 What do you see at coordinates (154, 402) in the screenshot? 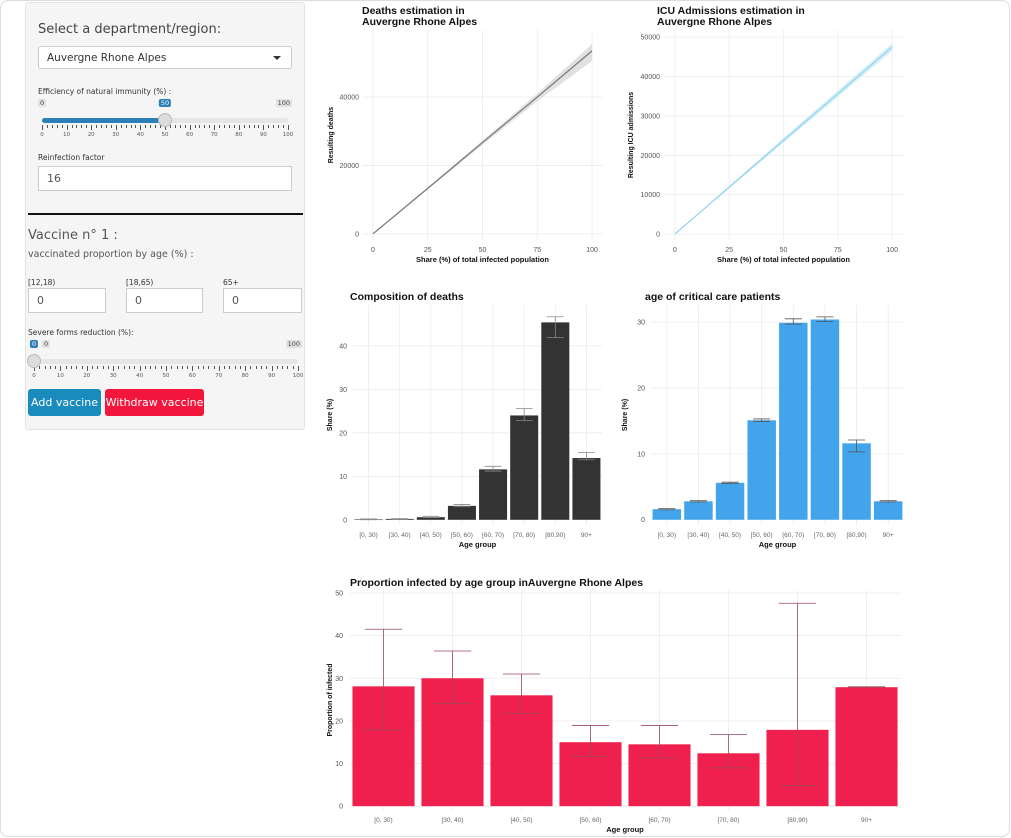
I see `withdraw-vaccine-button: Withdraw vaccine` at bounding box center [154, 402].